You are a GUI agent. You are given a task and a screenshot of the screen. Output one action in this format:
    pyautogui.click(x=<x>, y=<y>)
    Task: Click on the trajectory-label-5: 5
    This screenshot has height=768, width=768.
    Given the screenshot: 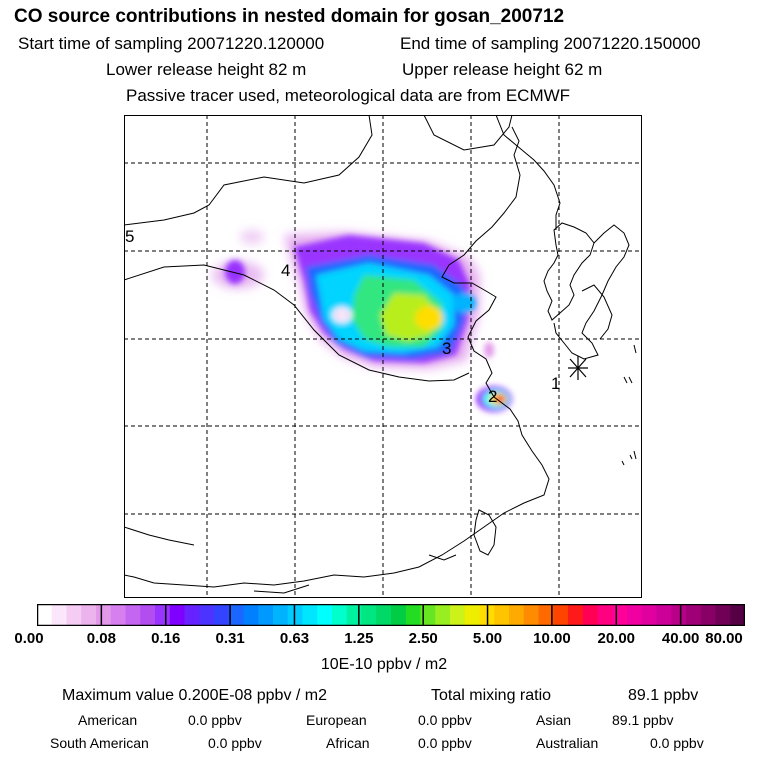 What is the action you would take?
    pyautogui.click(x=129, y=236)
    